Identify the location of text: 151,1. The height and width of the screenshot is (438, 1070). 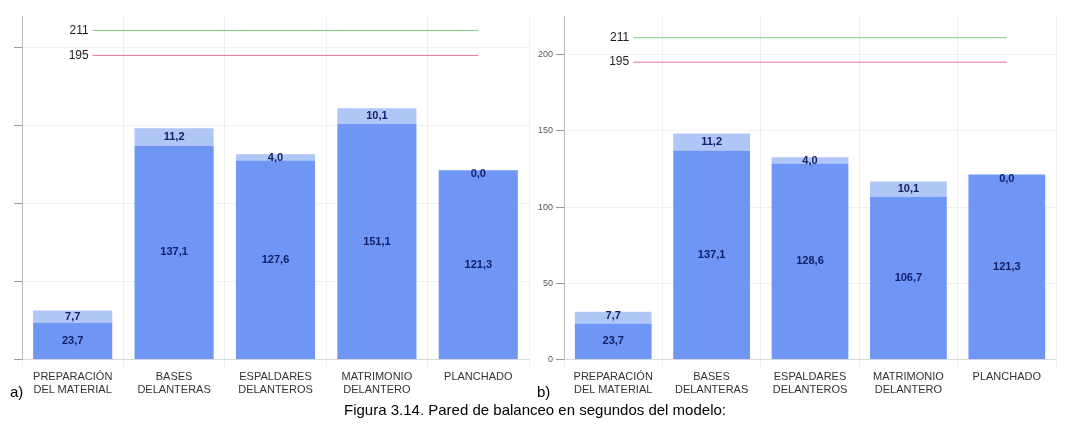
(377, 240).